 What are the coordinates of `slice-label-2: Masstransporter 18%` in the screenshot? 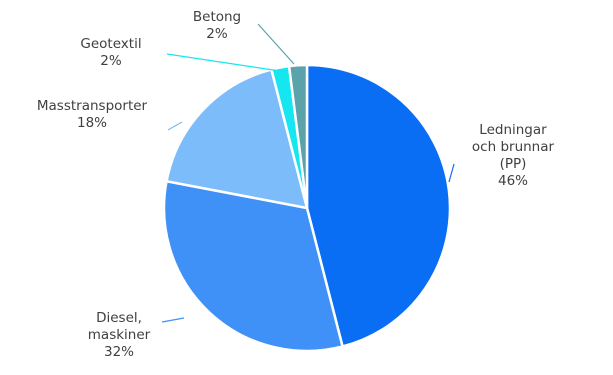 It's located at (92, 114).